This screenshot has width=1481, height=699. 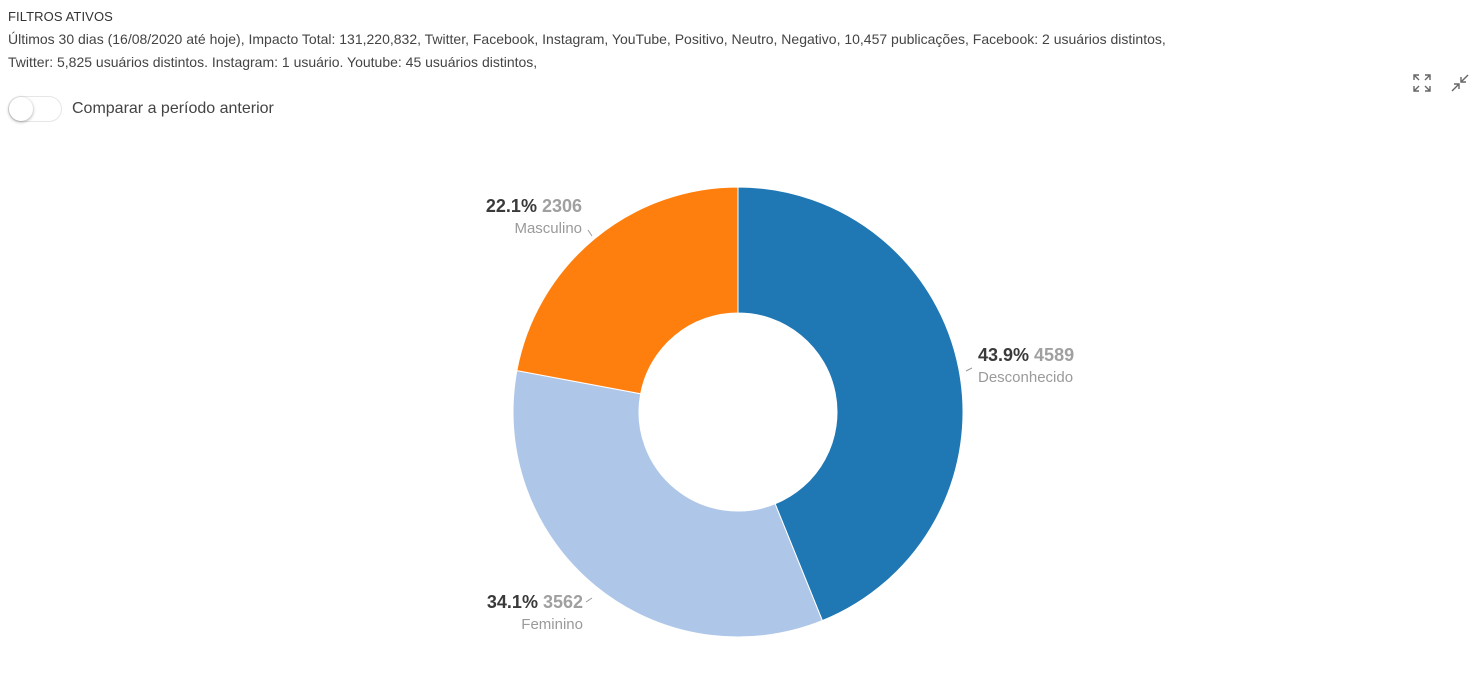 I want to click on slice-count: 3562, so click(x=560, y=602).